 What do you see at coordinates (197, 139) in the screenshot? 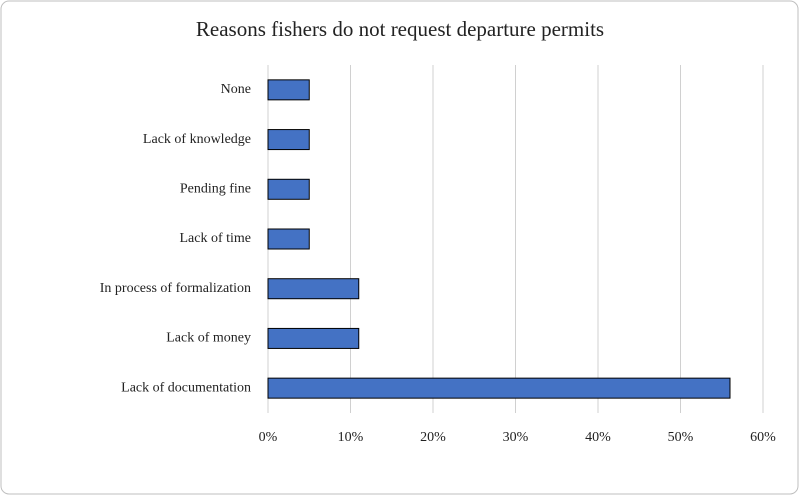
I see `y-tick-label: Lack of knowledge` at bounding box center [197, 139].